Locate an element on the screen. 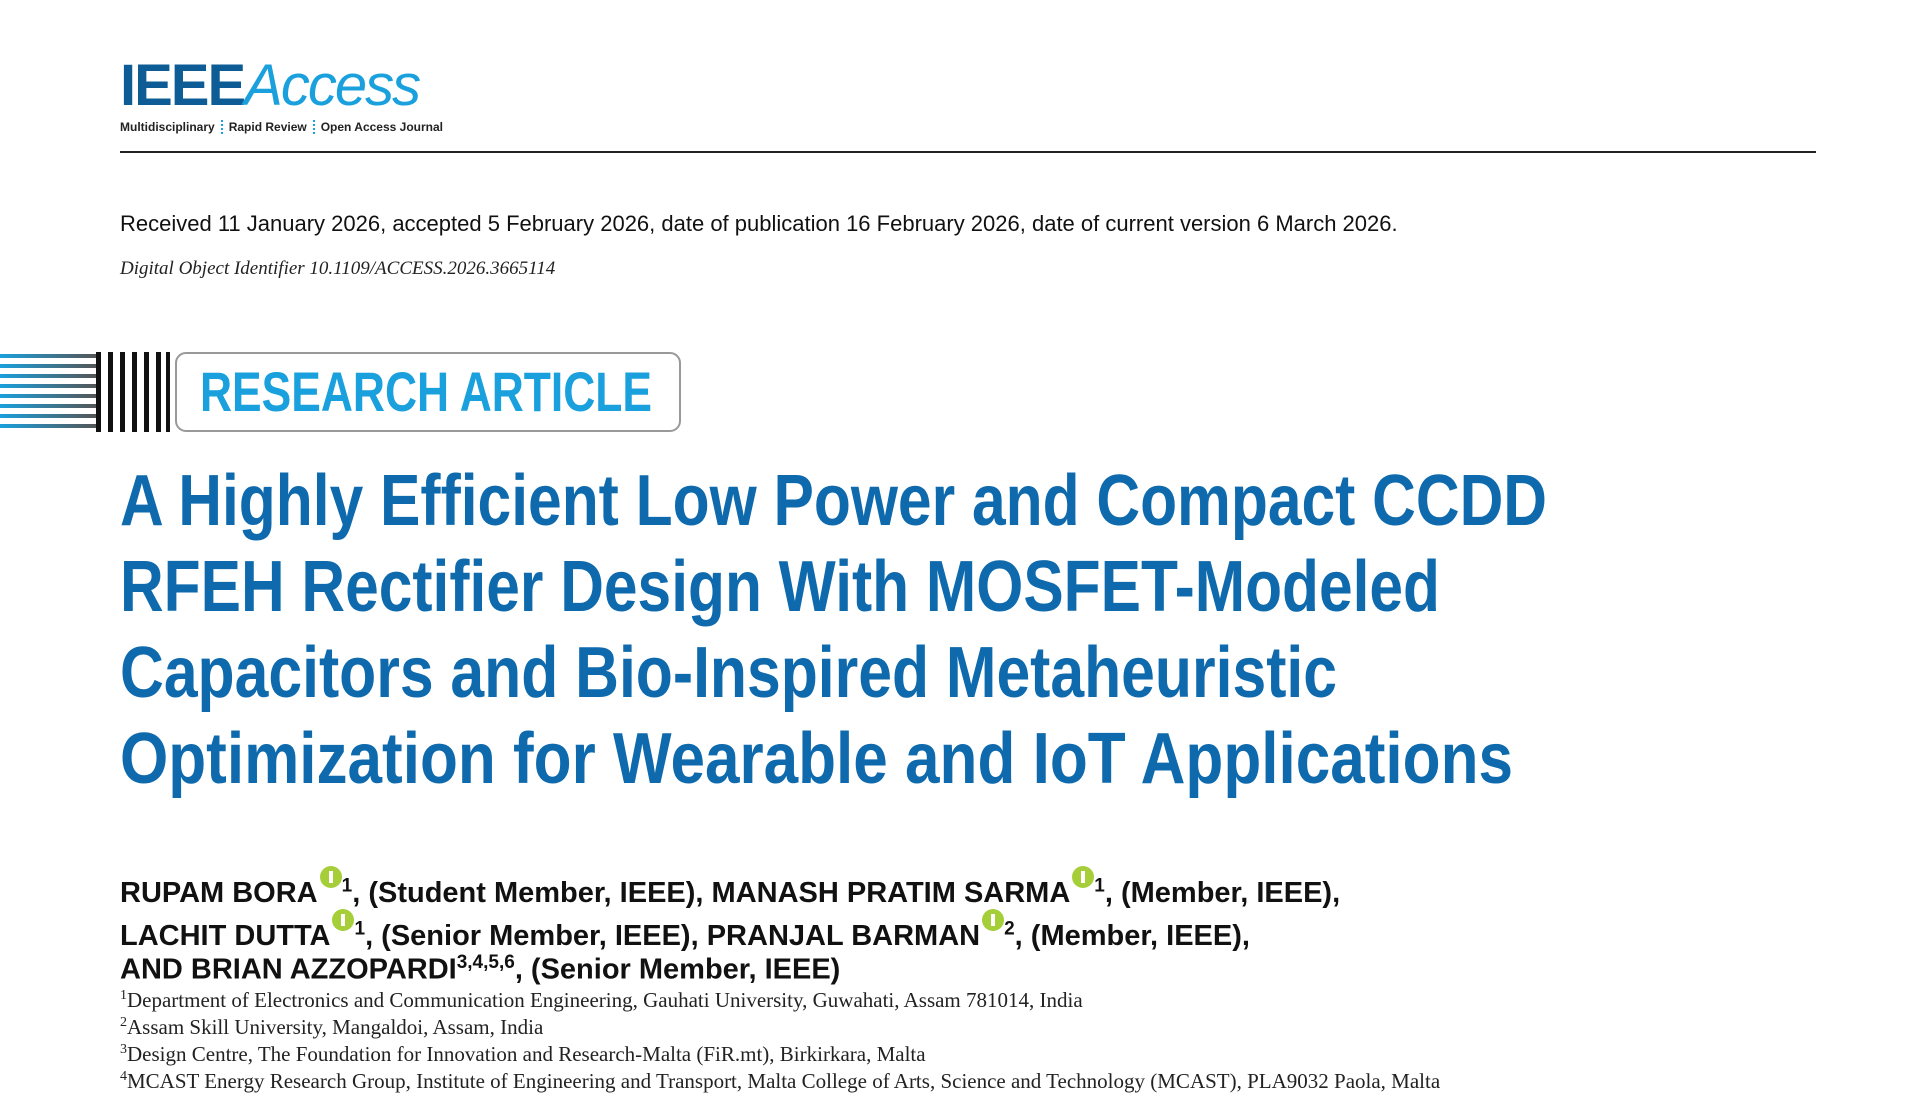 This screenshot has width=1920, height=1094. affiliation-number: 3 is located at coordinates (123, 1049).